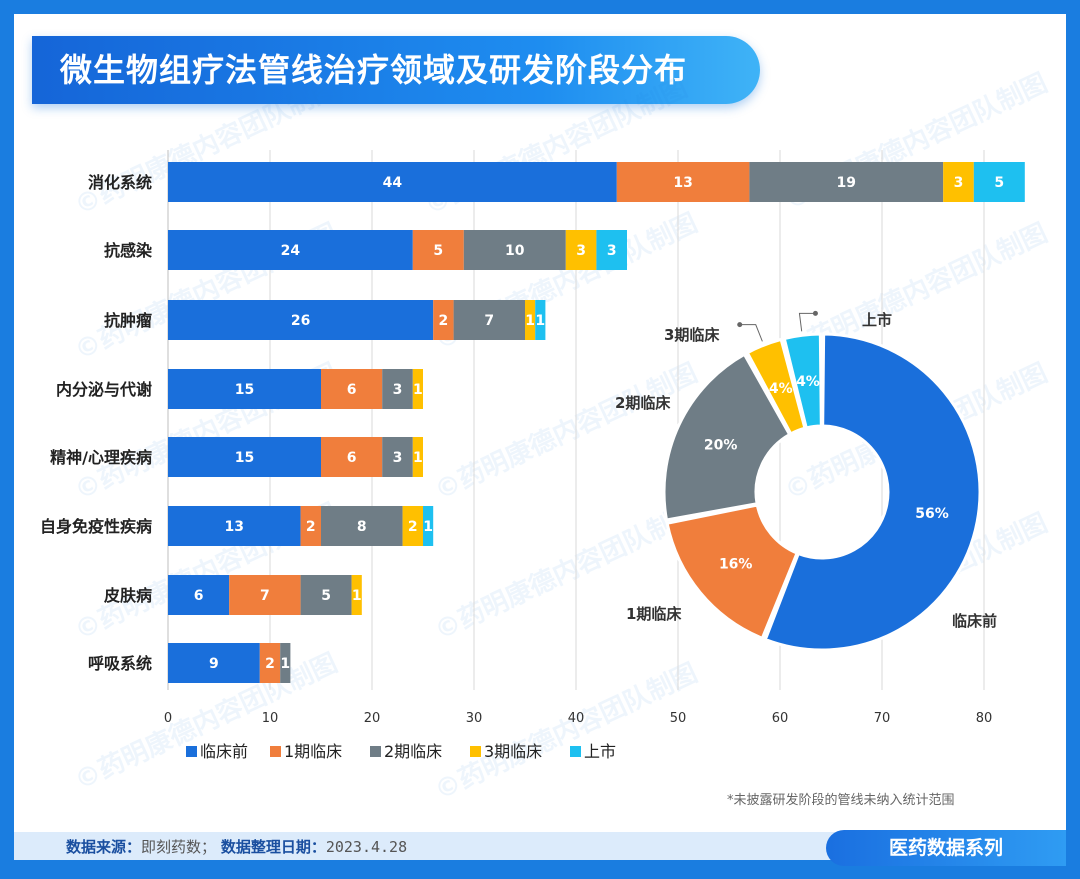 Image resolution: width=1080 pixels, height=879 pixels. What do you see at coordinates (128, 320) in the screenshot?
I see `category-label: 抗肿瘤` at bounding box center [128, 320].